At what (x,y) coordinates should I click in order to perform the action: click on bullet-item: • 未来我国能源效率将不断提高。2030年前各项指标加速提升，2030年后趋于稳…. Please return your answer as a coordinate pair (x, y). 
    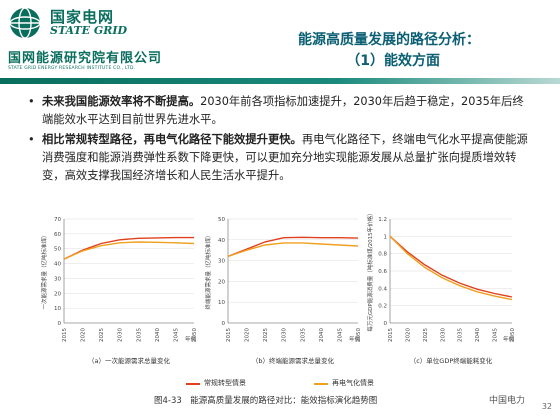
    Looking at the image, I should click on (280, 111).